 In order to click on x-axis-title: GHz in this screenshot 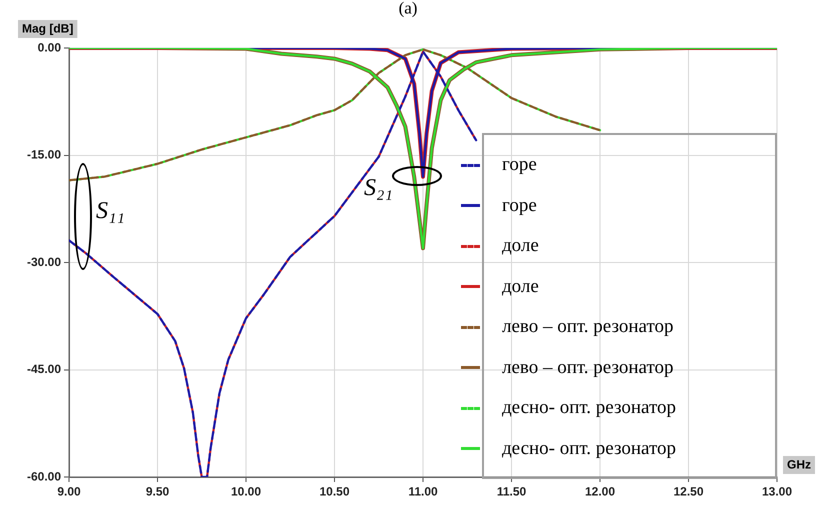, I will do `click(799, 464)`.